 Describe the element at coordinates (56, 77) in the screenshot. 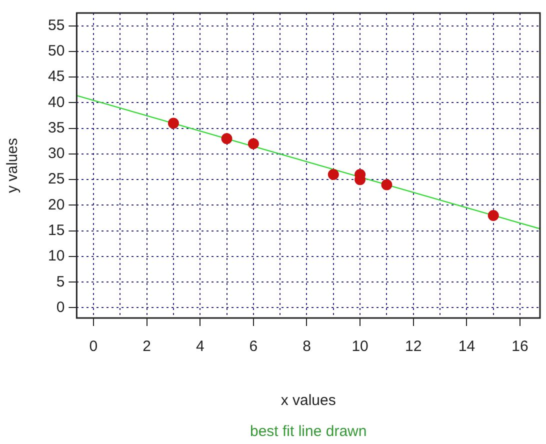

I see `y-tick-label: 45` at that location.